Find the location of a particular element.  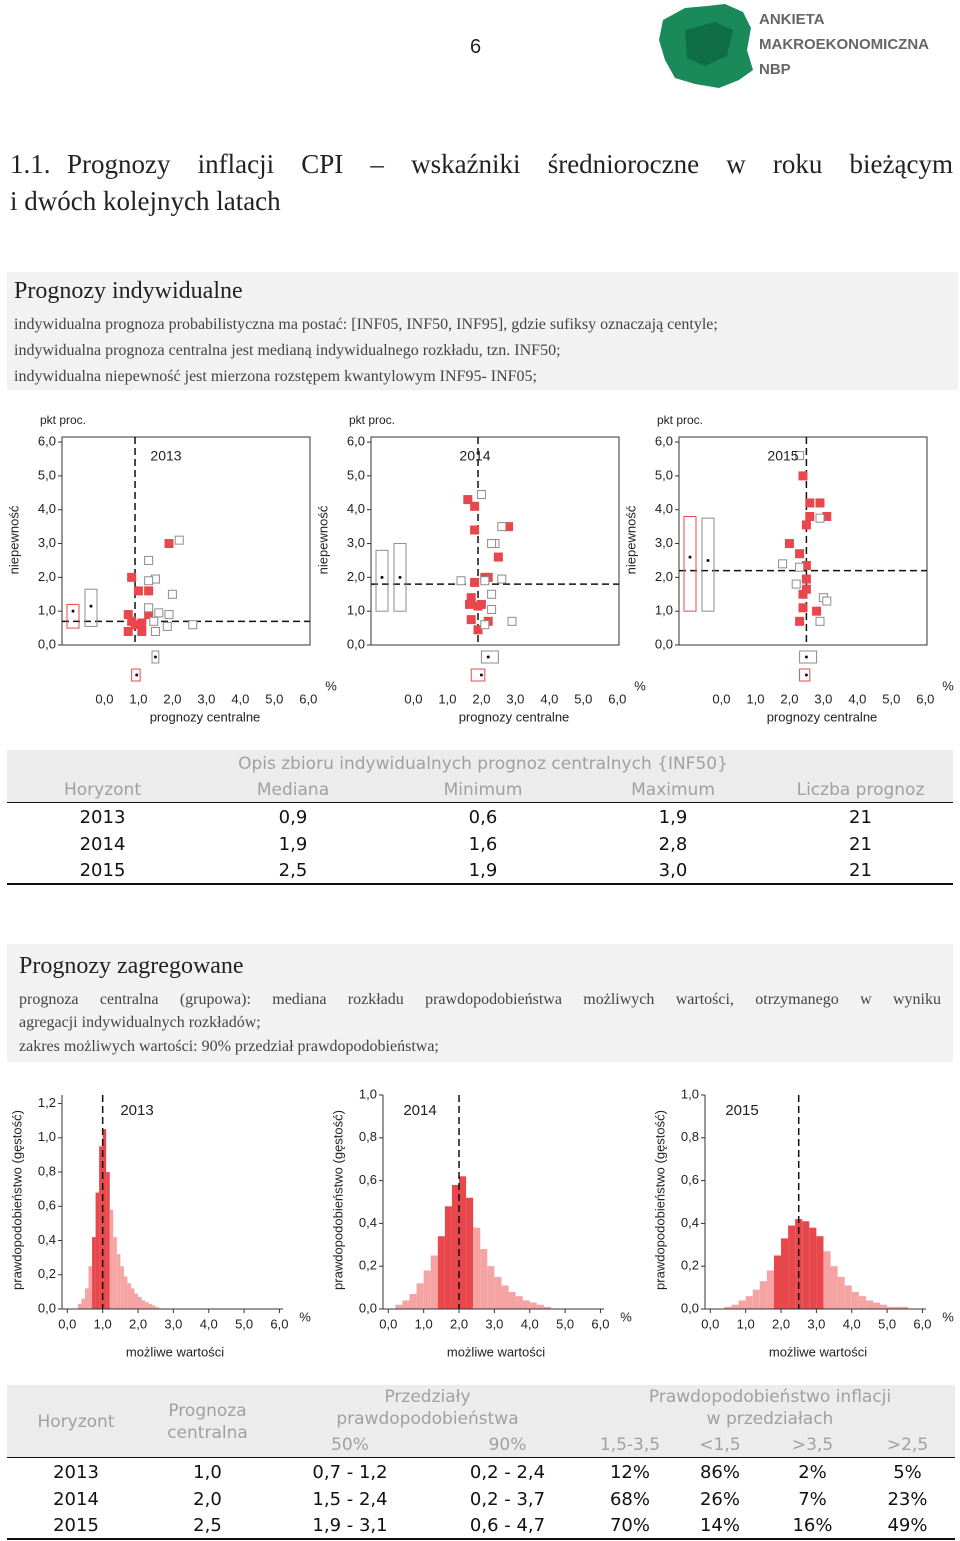

column-subheader: 90% is located at coordinates (507, 1445).